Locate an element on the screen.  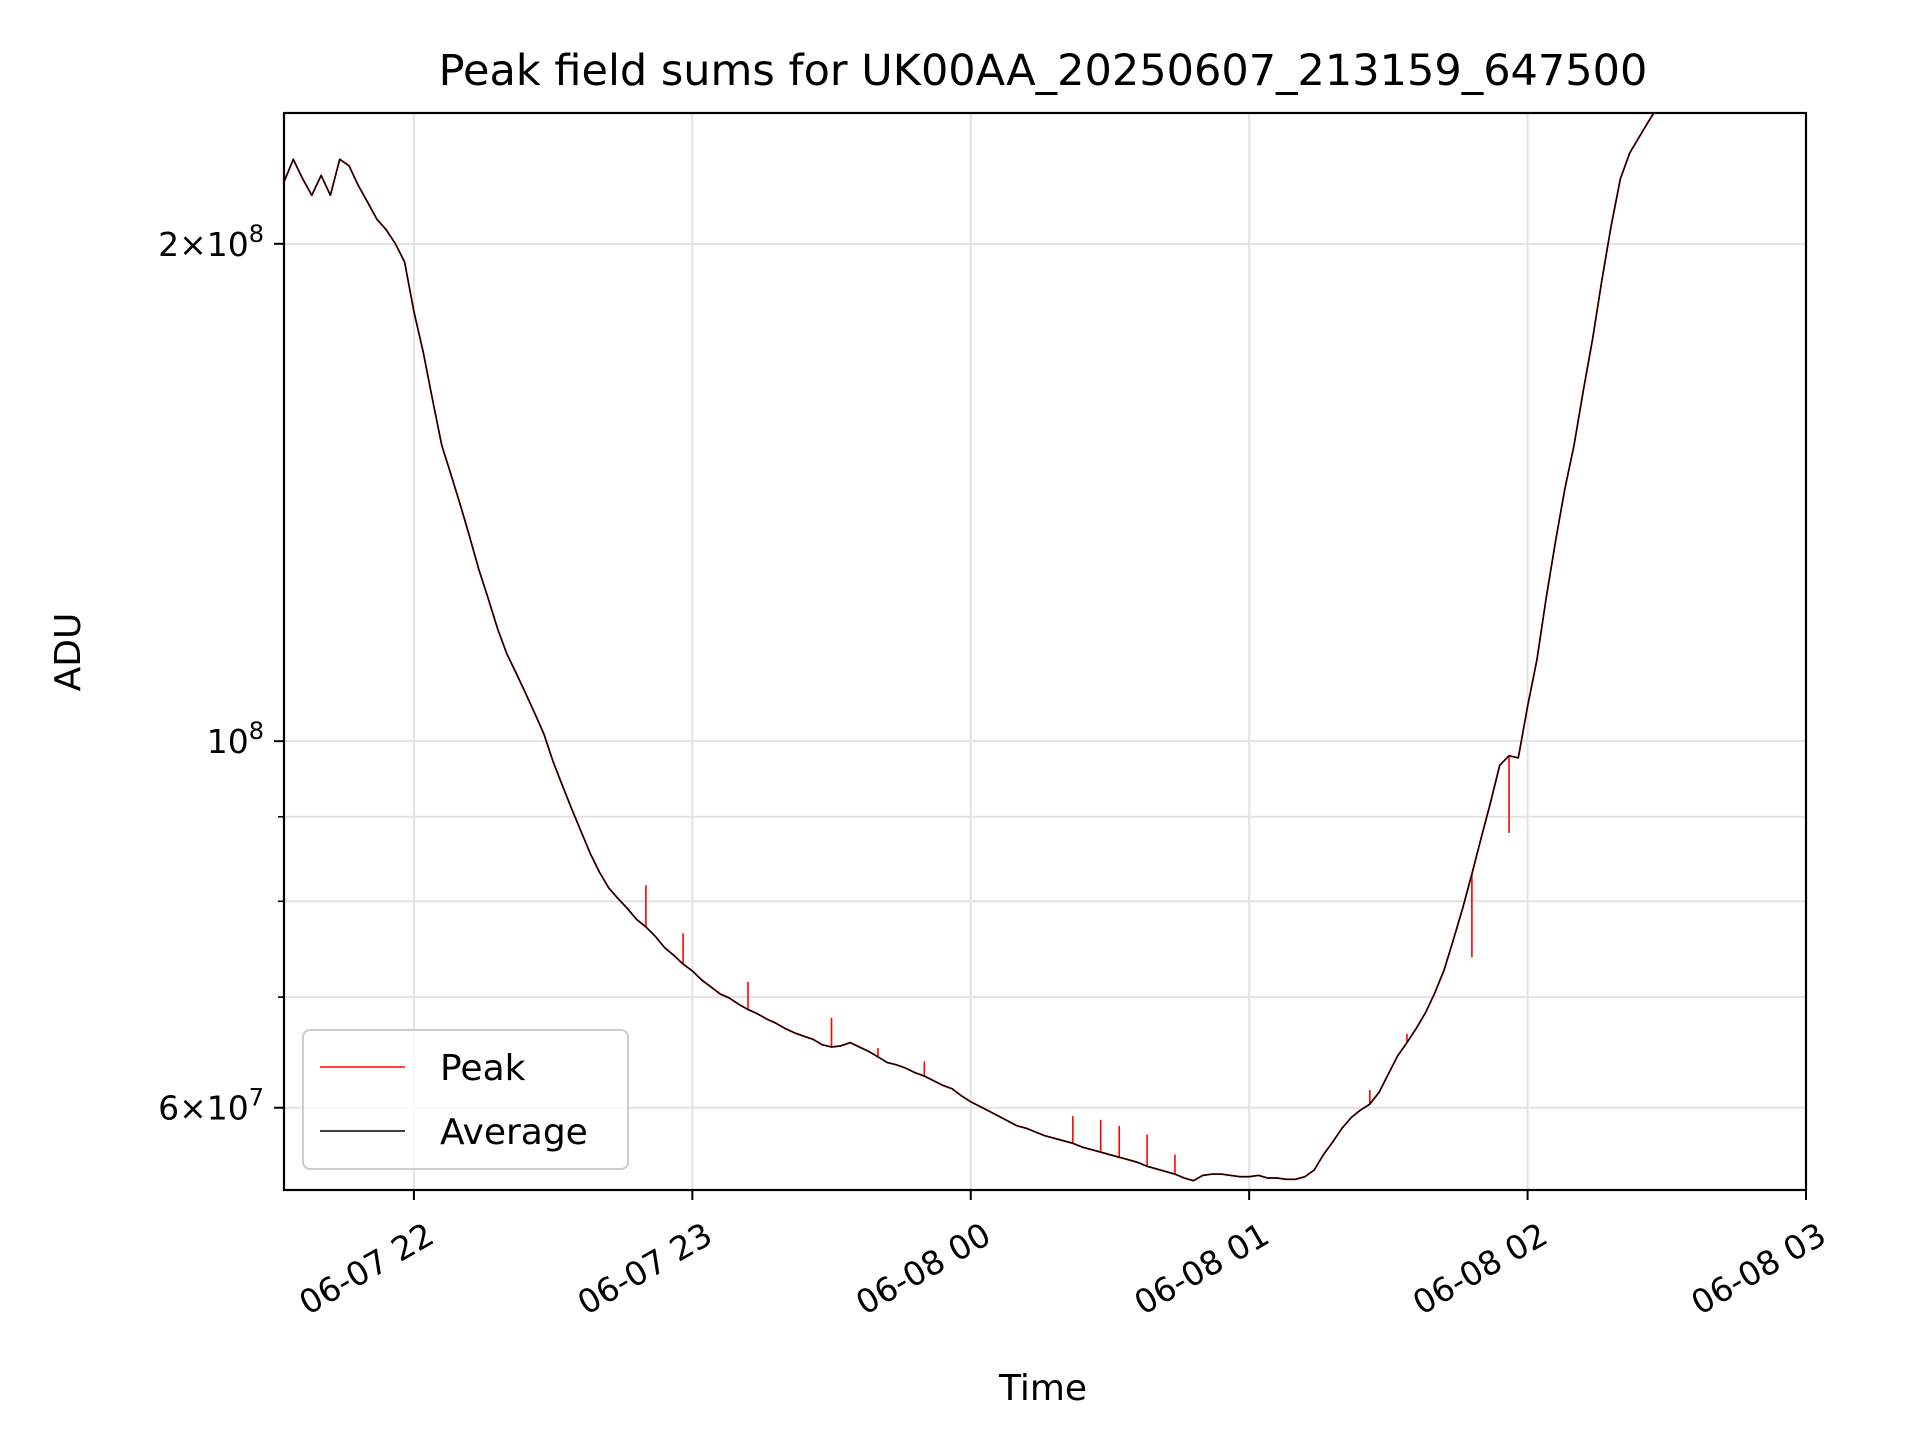
legend-box is located at coordinates (465, 1099).